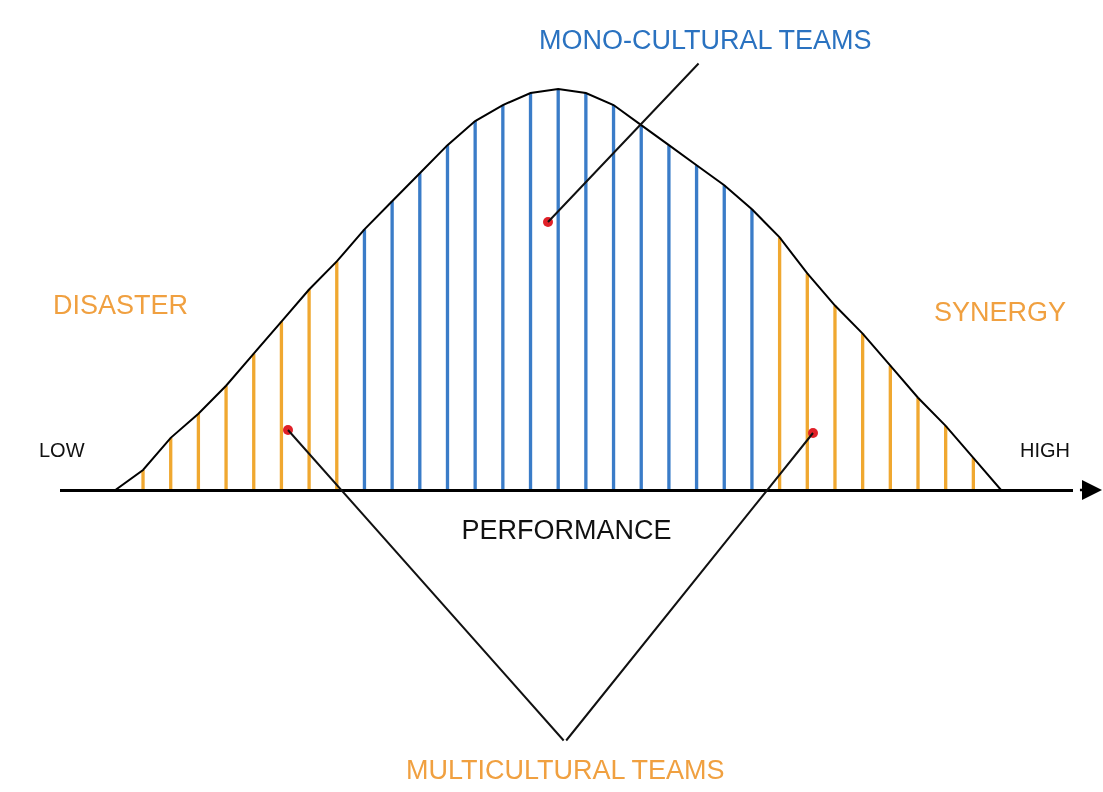 This screenshot has width=1103, height=792. Describe the element at coordinates (1000, 312) in the screenshot. I see `annotation: SYNERGY` at that location.